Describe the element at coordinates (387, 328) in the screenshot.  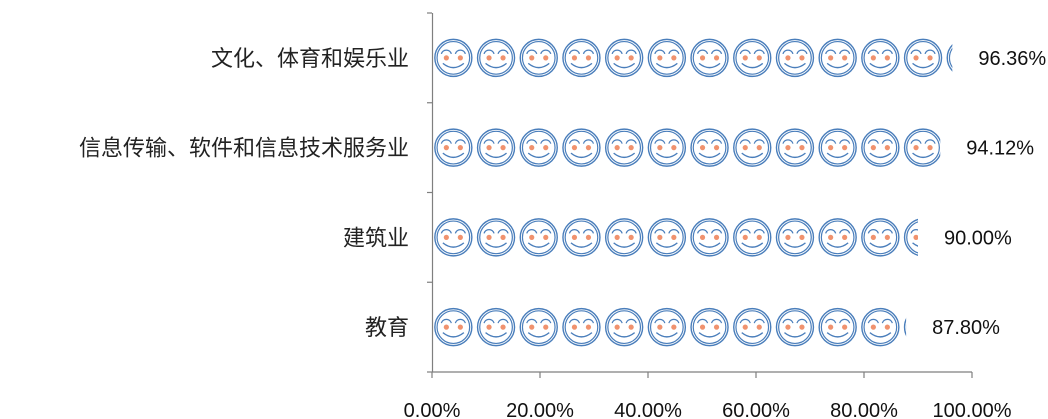
I see `category-label: 教育` at that location.